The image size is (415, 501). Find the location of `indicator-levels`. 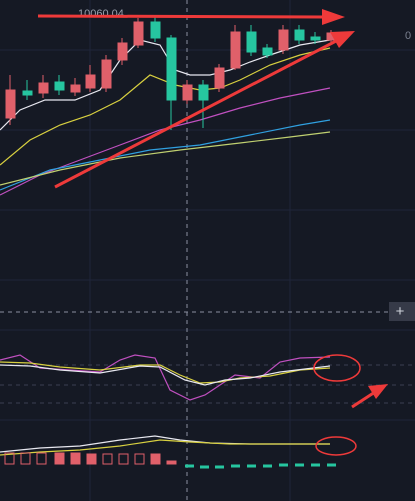

indicator-levels is located at coordinates (207, 384).